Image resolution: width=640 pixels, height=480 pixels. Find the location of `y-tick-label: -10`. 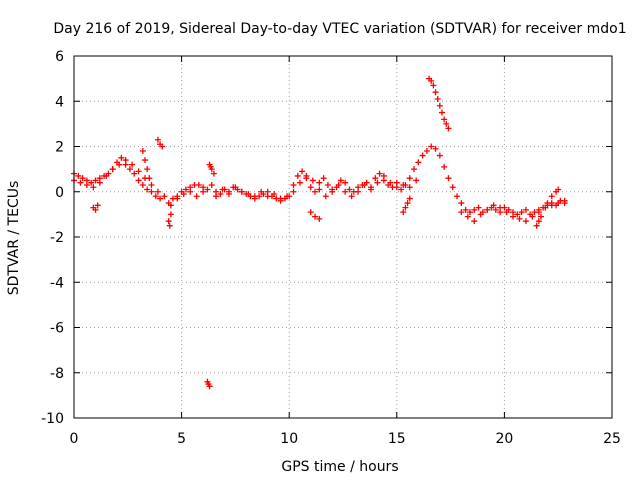

y-tick-label: -10 is located at coordinates (52, 419).